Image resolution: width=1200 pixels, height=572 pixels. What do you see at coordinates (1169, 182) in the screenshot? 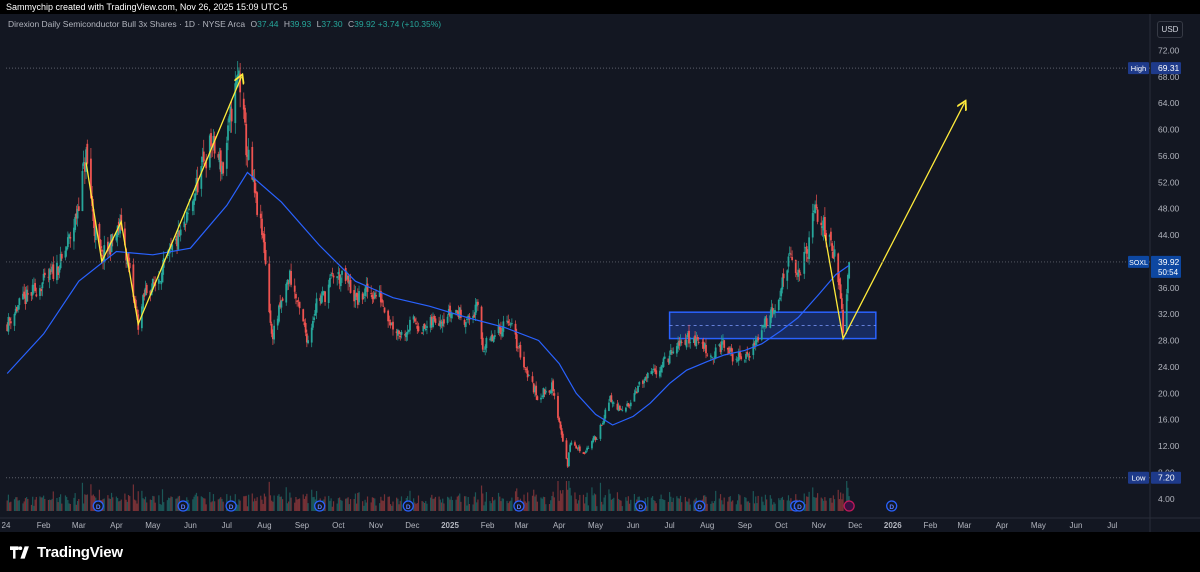
I see `y-tick-label: 52.00` at bounding box center [1169, 182].